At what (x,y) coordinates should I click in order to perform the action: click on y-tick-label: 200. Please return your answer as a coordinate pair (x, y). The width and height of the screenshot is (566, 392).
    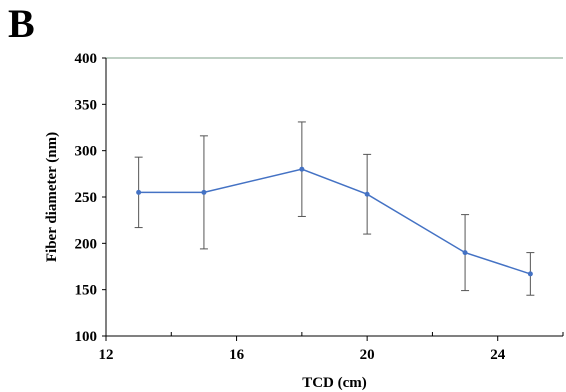
    Looking at the image, I should click on (86, 244).